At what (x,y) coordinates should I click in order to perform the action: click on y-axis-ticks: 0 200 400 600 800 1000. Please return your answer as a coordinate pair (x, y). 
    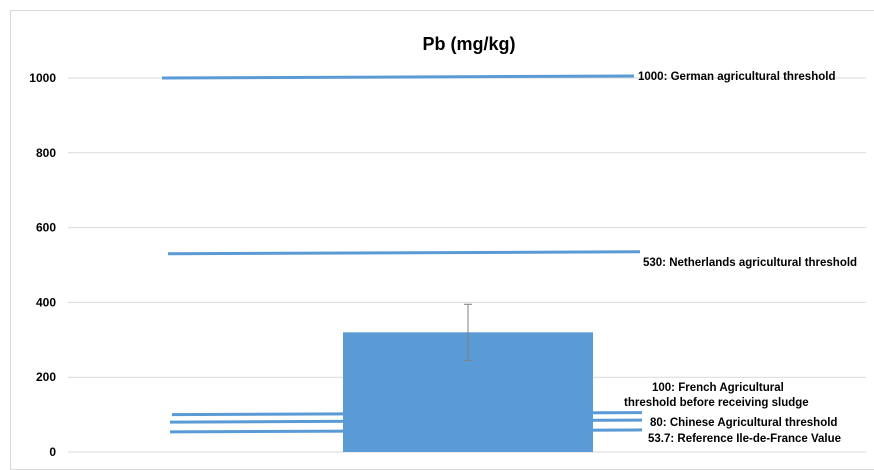
    Looking at the image, I should click on (42, 265).